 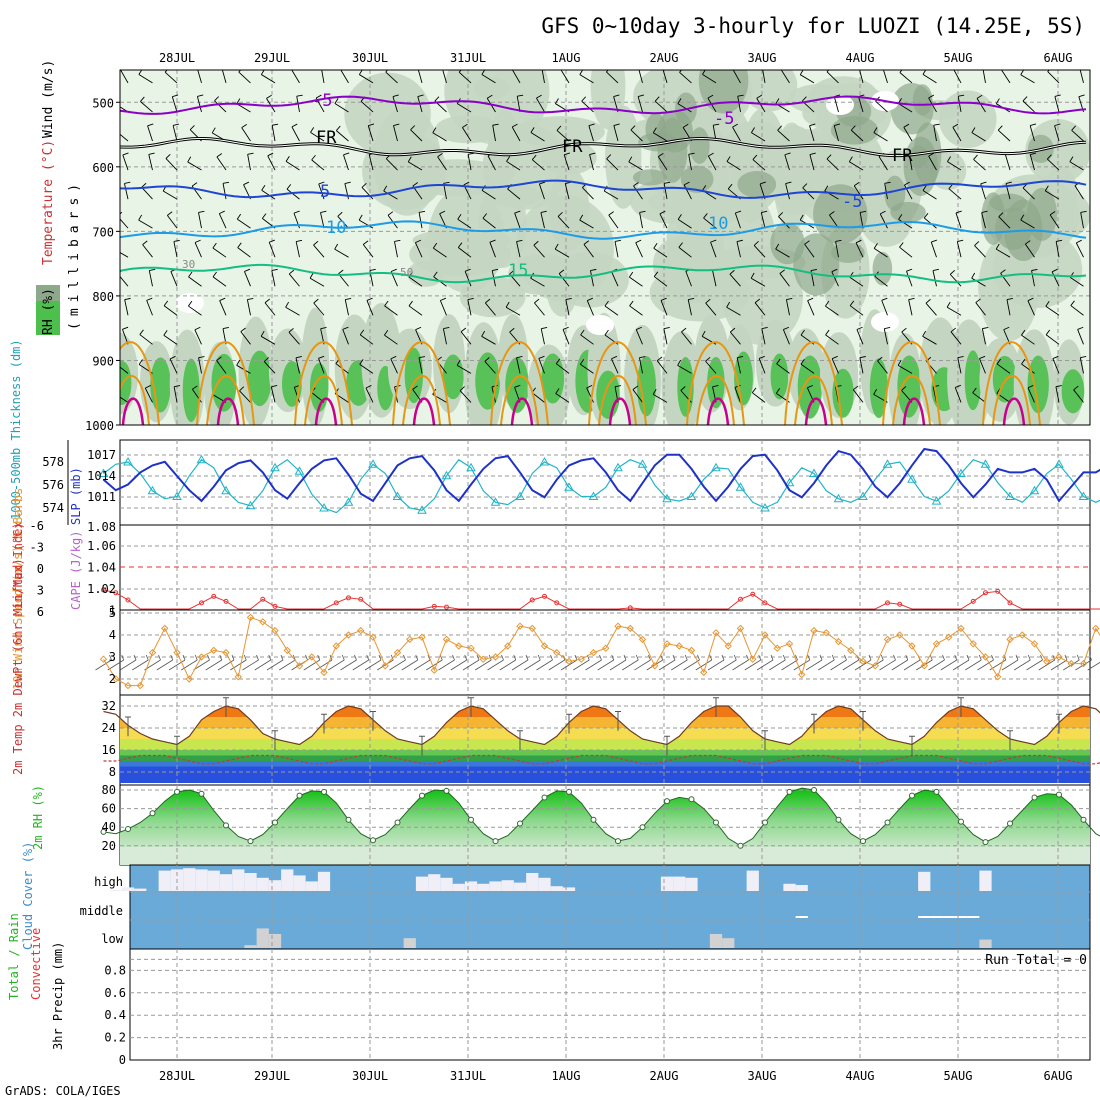 I want to click on precip-tick: 0.8, so click(x=115, y=970).